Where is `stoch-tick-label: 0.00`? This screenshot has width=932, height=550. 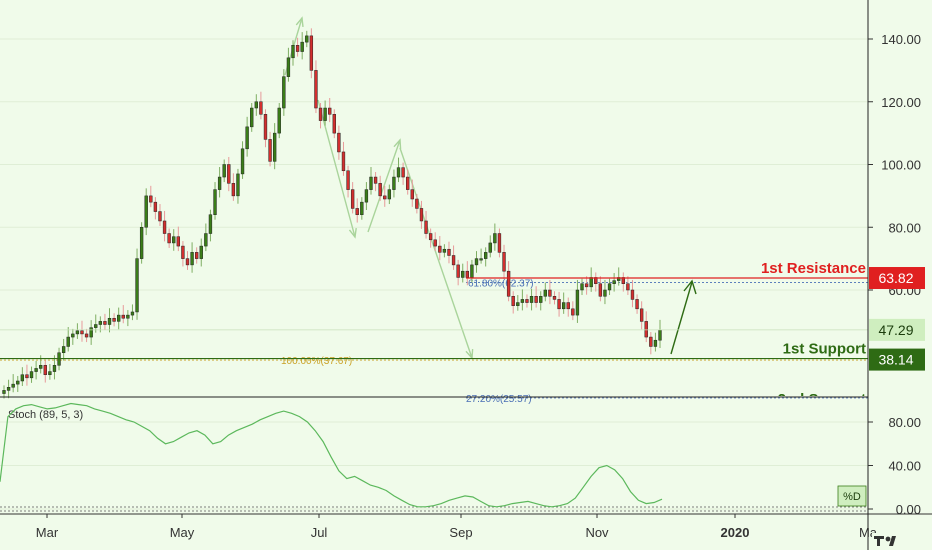
stoch-tick-label: 0.00 is located at coordinates (908, 509).